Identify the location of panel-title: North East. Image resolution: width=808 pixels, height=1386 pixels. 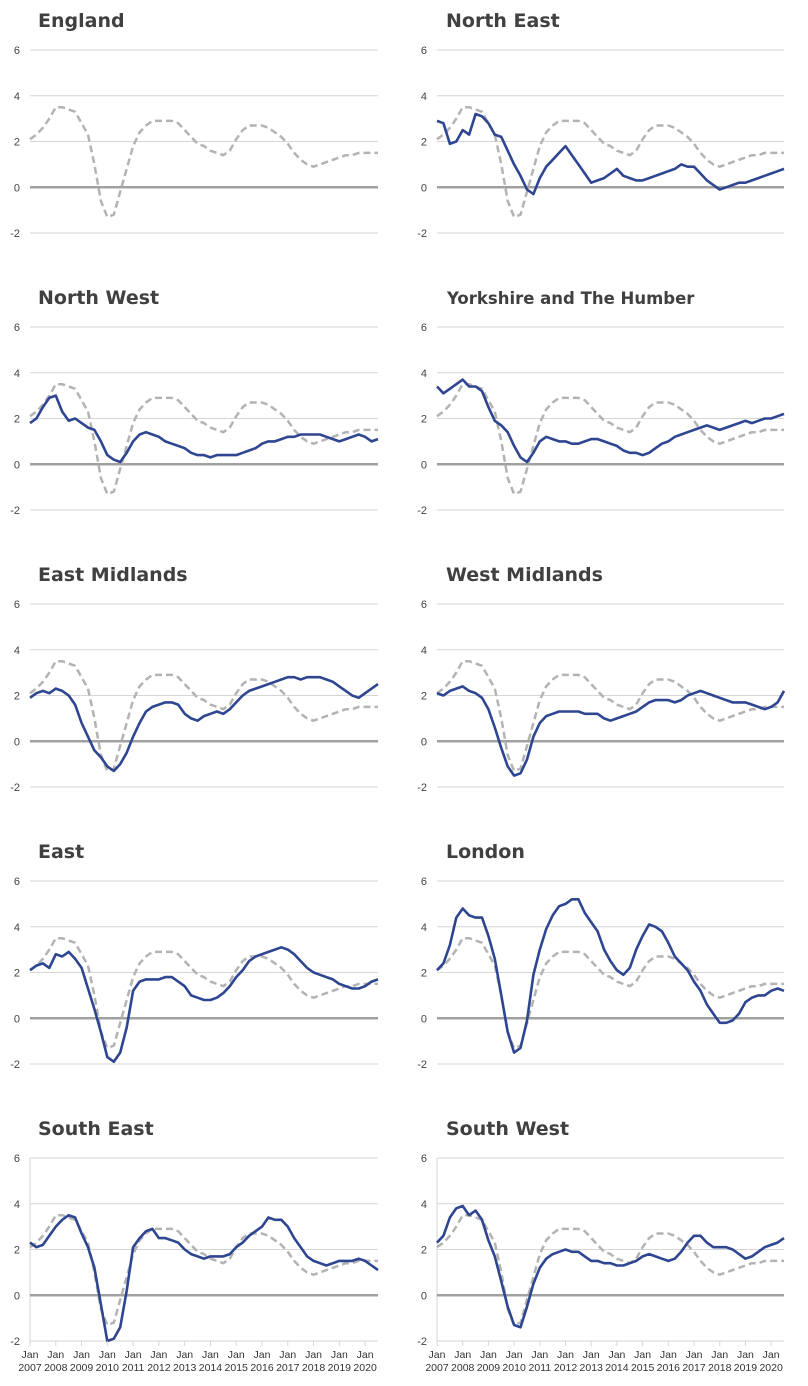
(503, 21).